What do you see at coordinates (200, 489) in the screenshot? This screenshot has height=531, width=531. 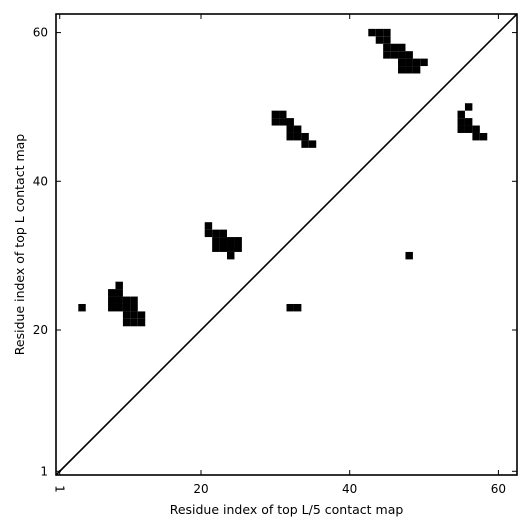 I see `x-tick-label: 20` at bounding box center [200, 489].